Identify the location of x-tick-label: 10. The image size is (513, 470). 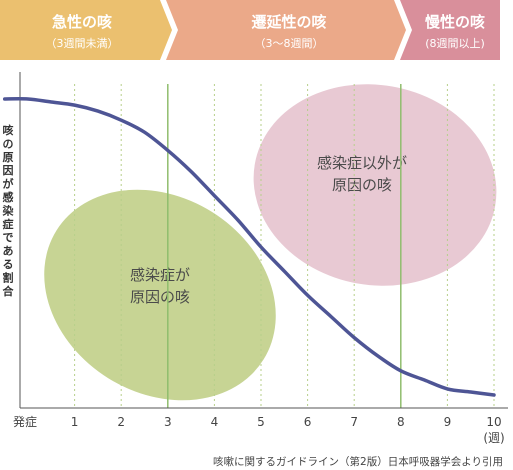
(493, 422).